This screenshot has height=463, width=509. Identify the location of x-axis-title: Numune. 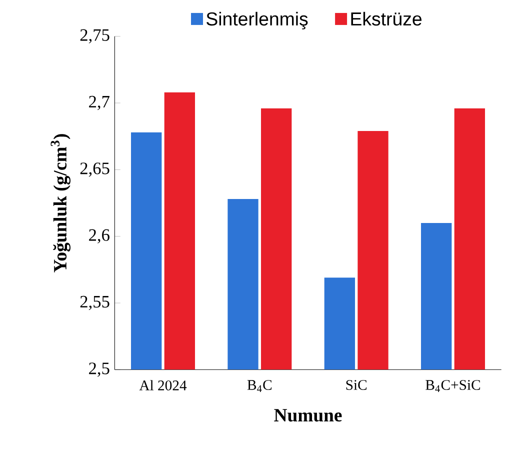
(308, 415).